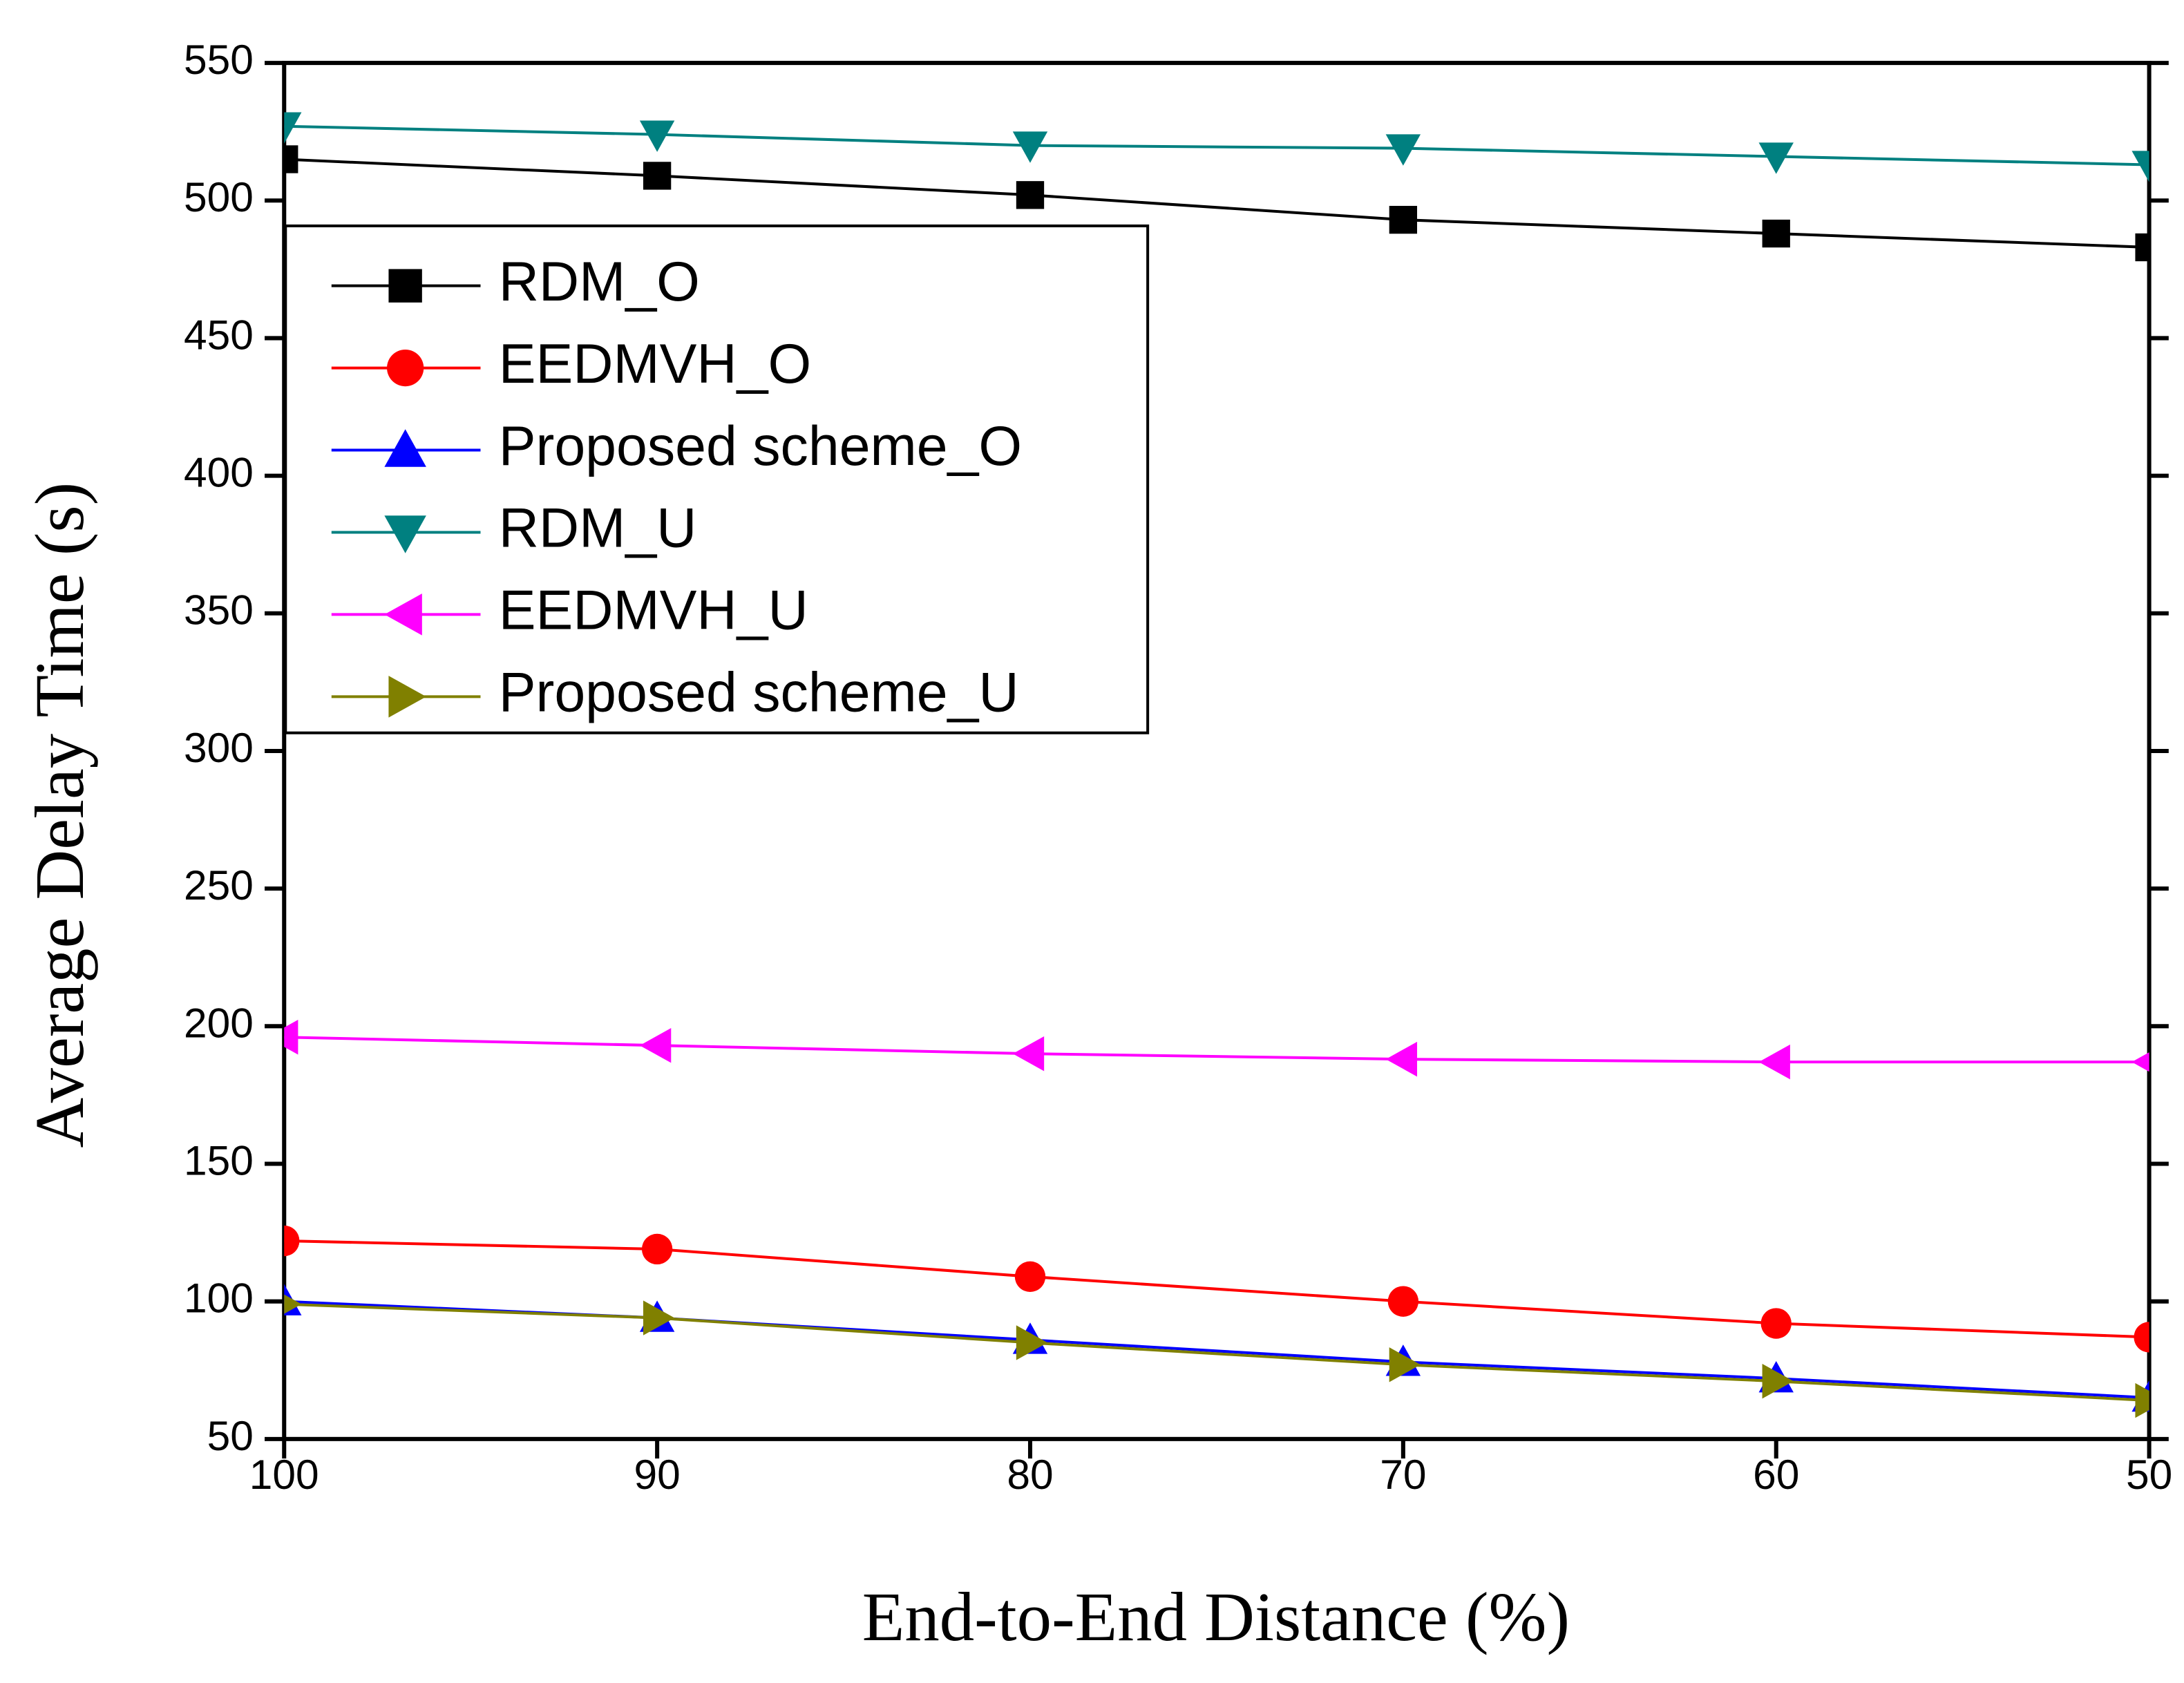 This screenshot has width=2184, height=1683. What do you see at coordinates (219, 473) in the screenshot?
I see `y-tick-label: 400` at bounding box center [219, 473].